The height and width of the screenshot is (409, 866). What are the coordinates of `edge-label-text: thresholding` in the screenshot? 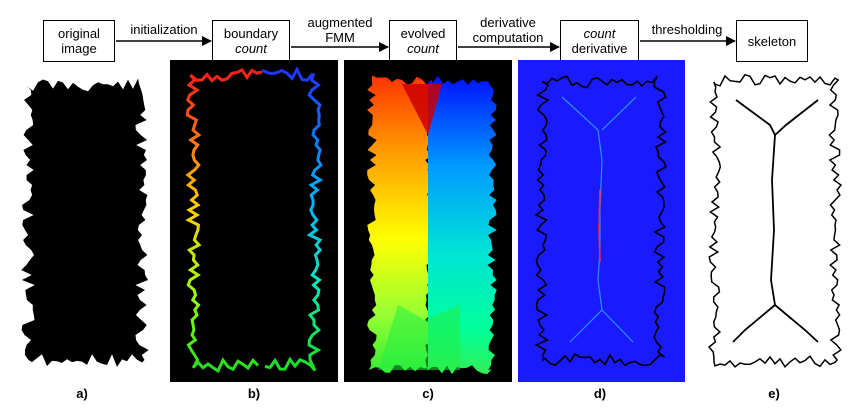 It's located at (687, 29).